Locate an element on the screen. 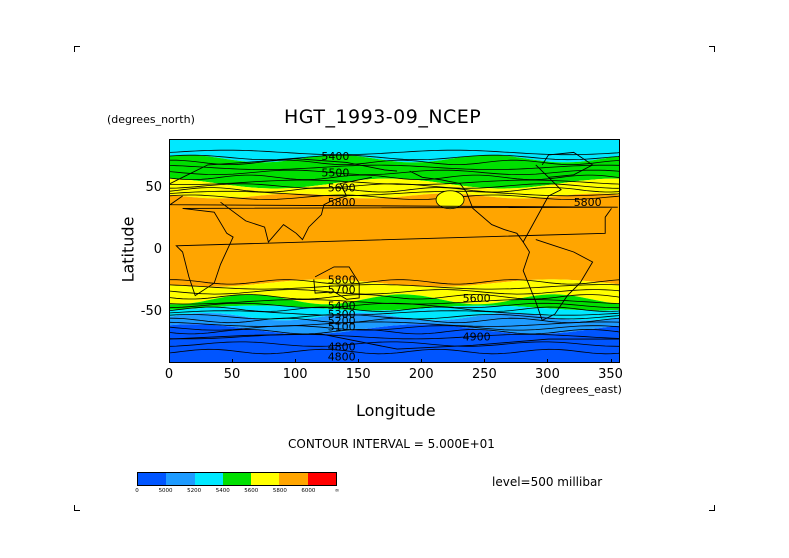 This screenshot has height=558, width=789. x-tick-label: 100 is located at coordinates (295, 374).